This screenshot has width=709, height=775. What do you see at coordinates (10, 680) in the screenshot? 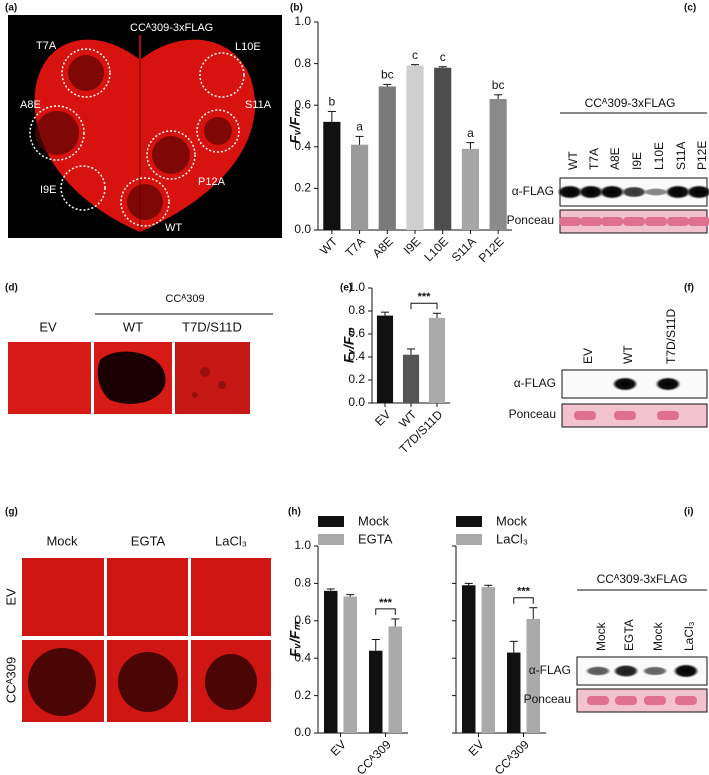
I see `row-label: CCᴬ309` at bounding box center [10, 680].